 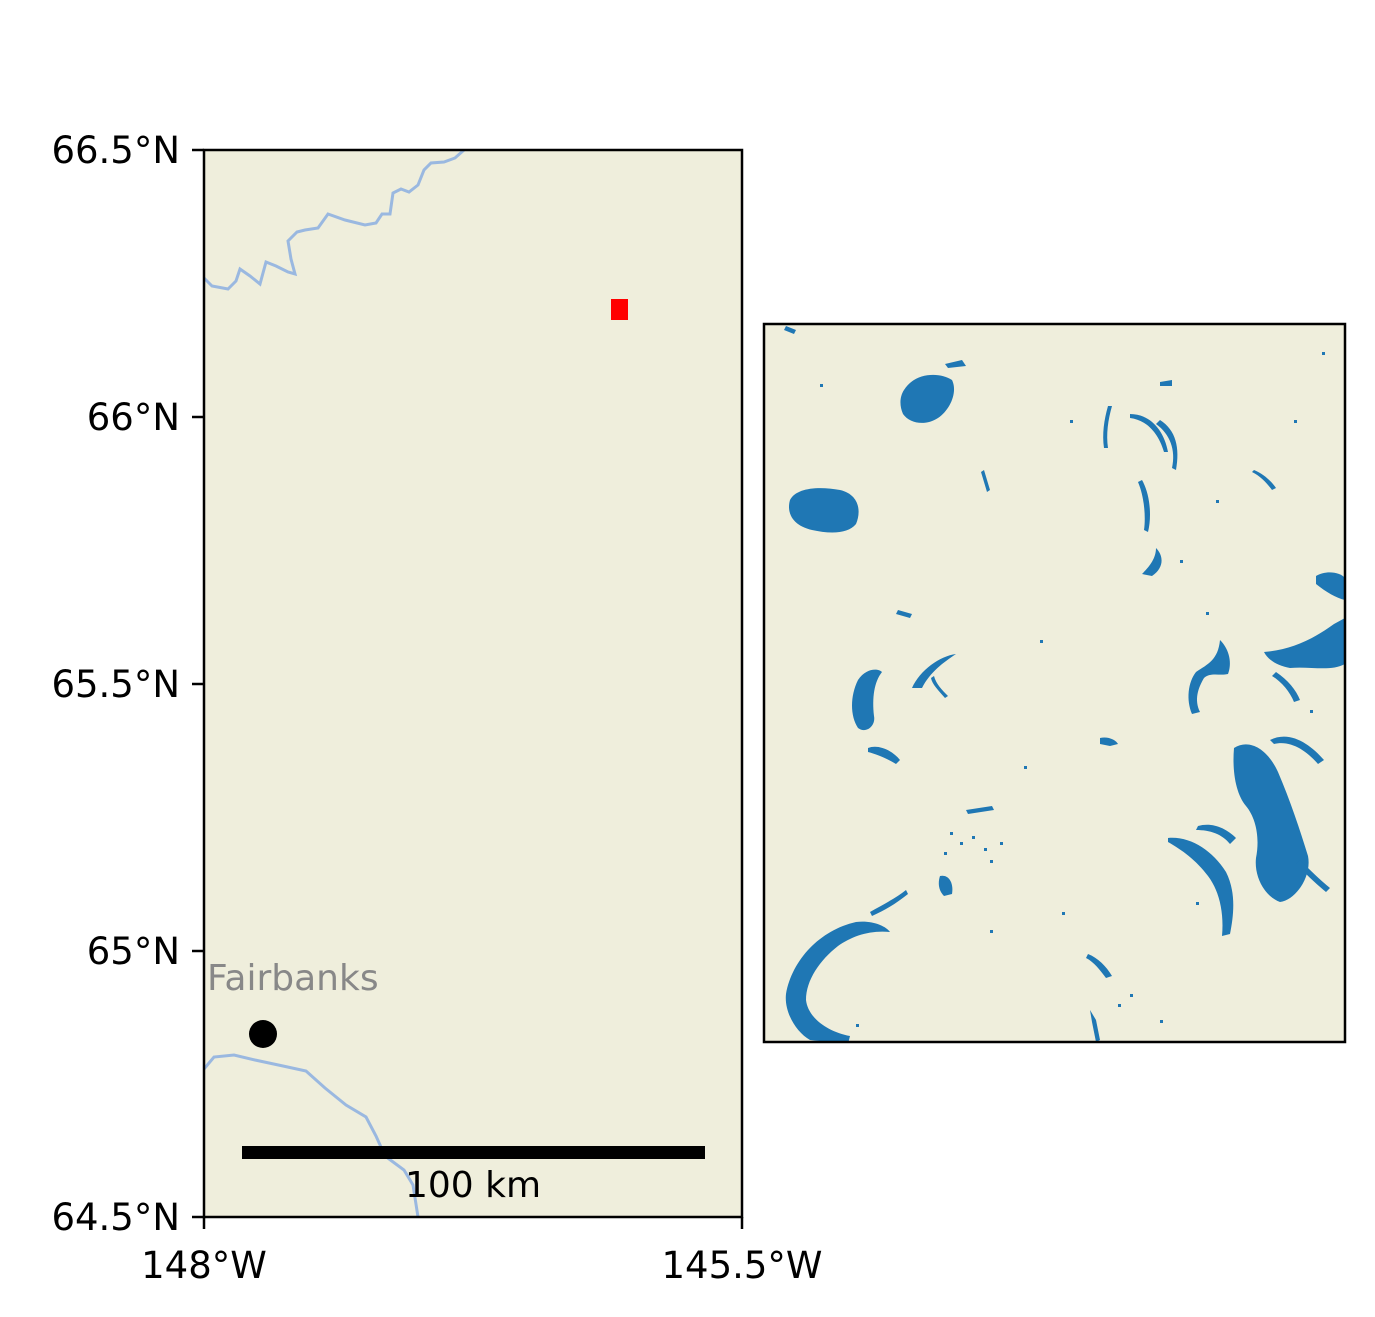 What do you see at coordinates (133, 951) in the screenshot?
I see `lat-tick-label: 65°N` at bounding box center [133, 951].